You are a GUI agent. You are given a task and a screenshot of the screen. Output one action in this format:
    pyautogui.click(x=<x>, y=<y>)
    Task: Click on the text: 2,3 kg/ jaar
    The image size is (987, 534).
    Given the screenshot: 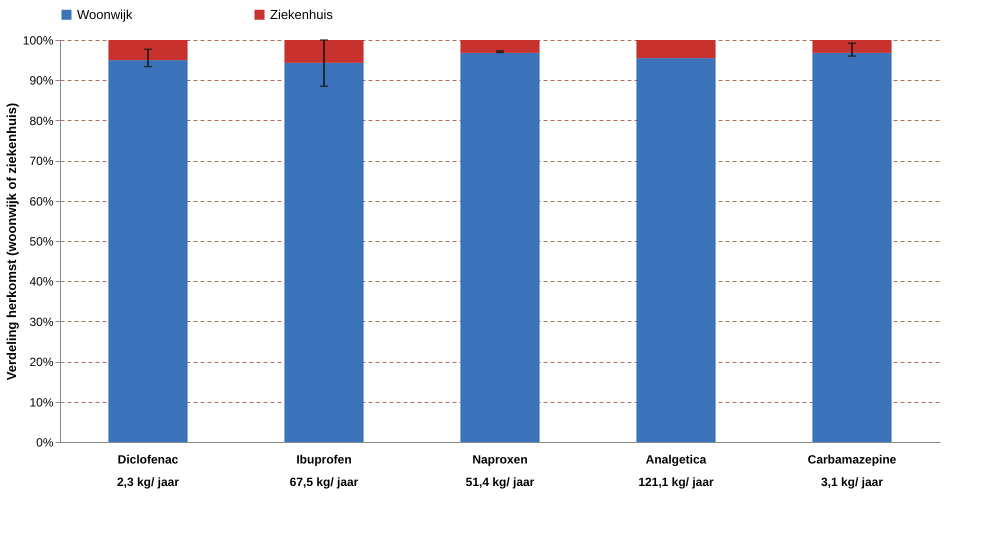 What is the action you would take?
    pyautogui.click(x=148, y=482)
    